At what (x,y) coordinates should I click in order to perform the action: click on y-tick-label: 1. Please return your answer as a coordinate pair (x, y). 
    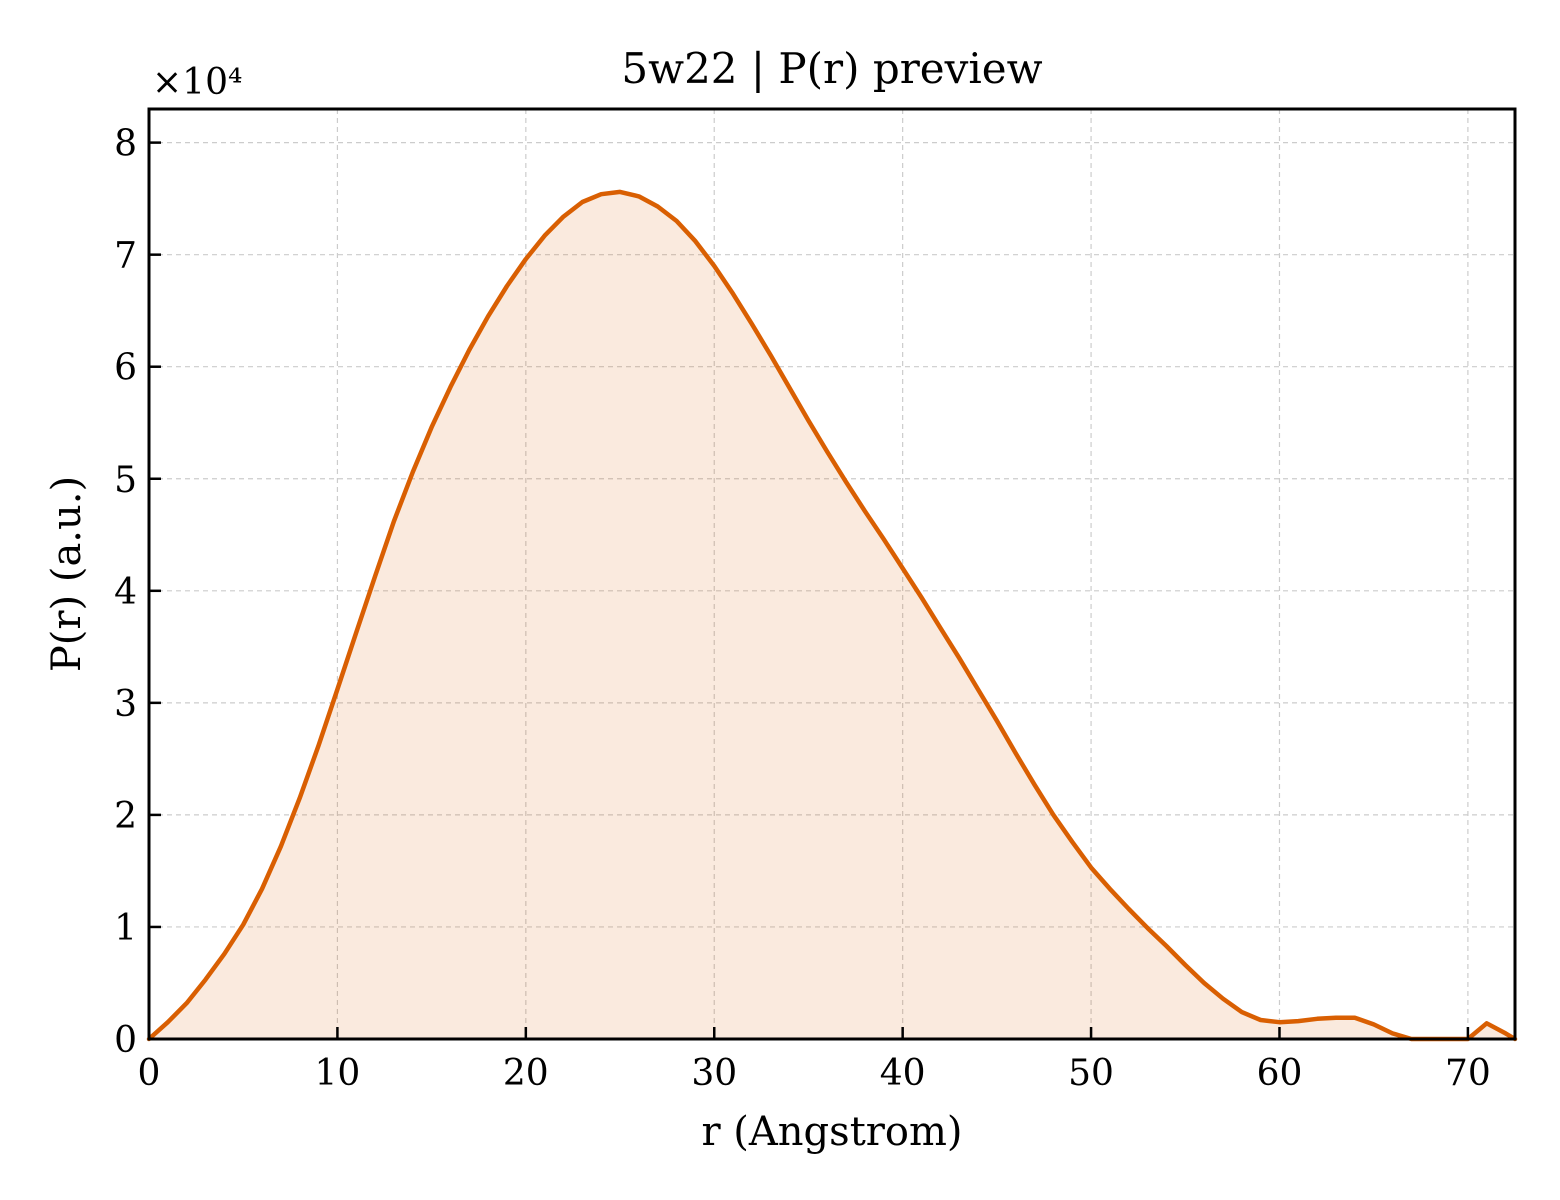
    Looking at the image, I should click on (125, 928).